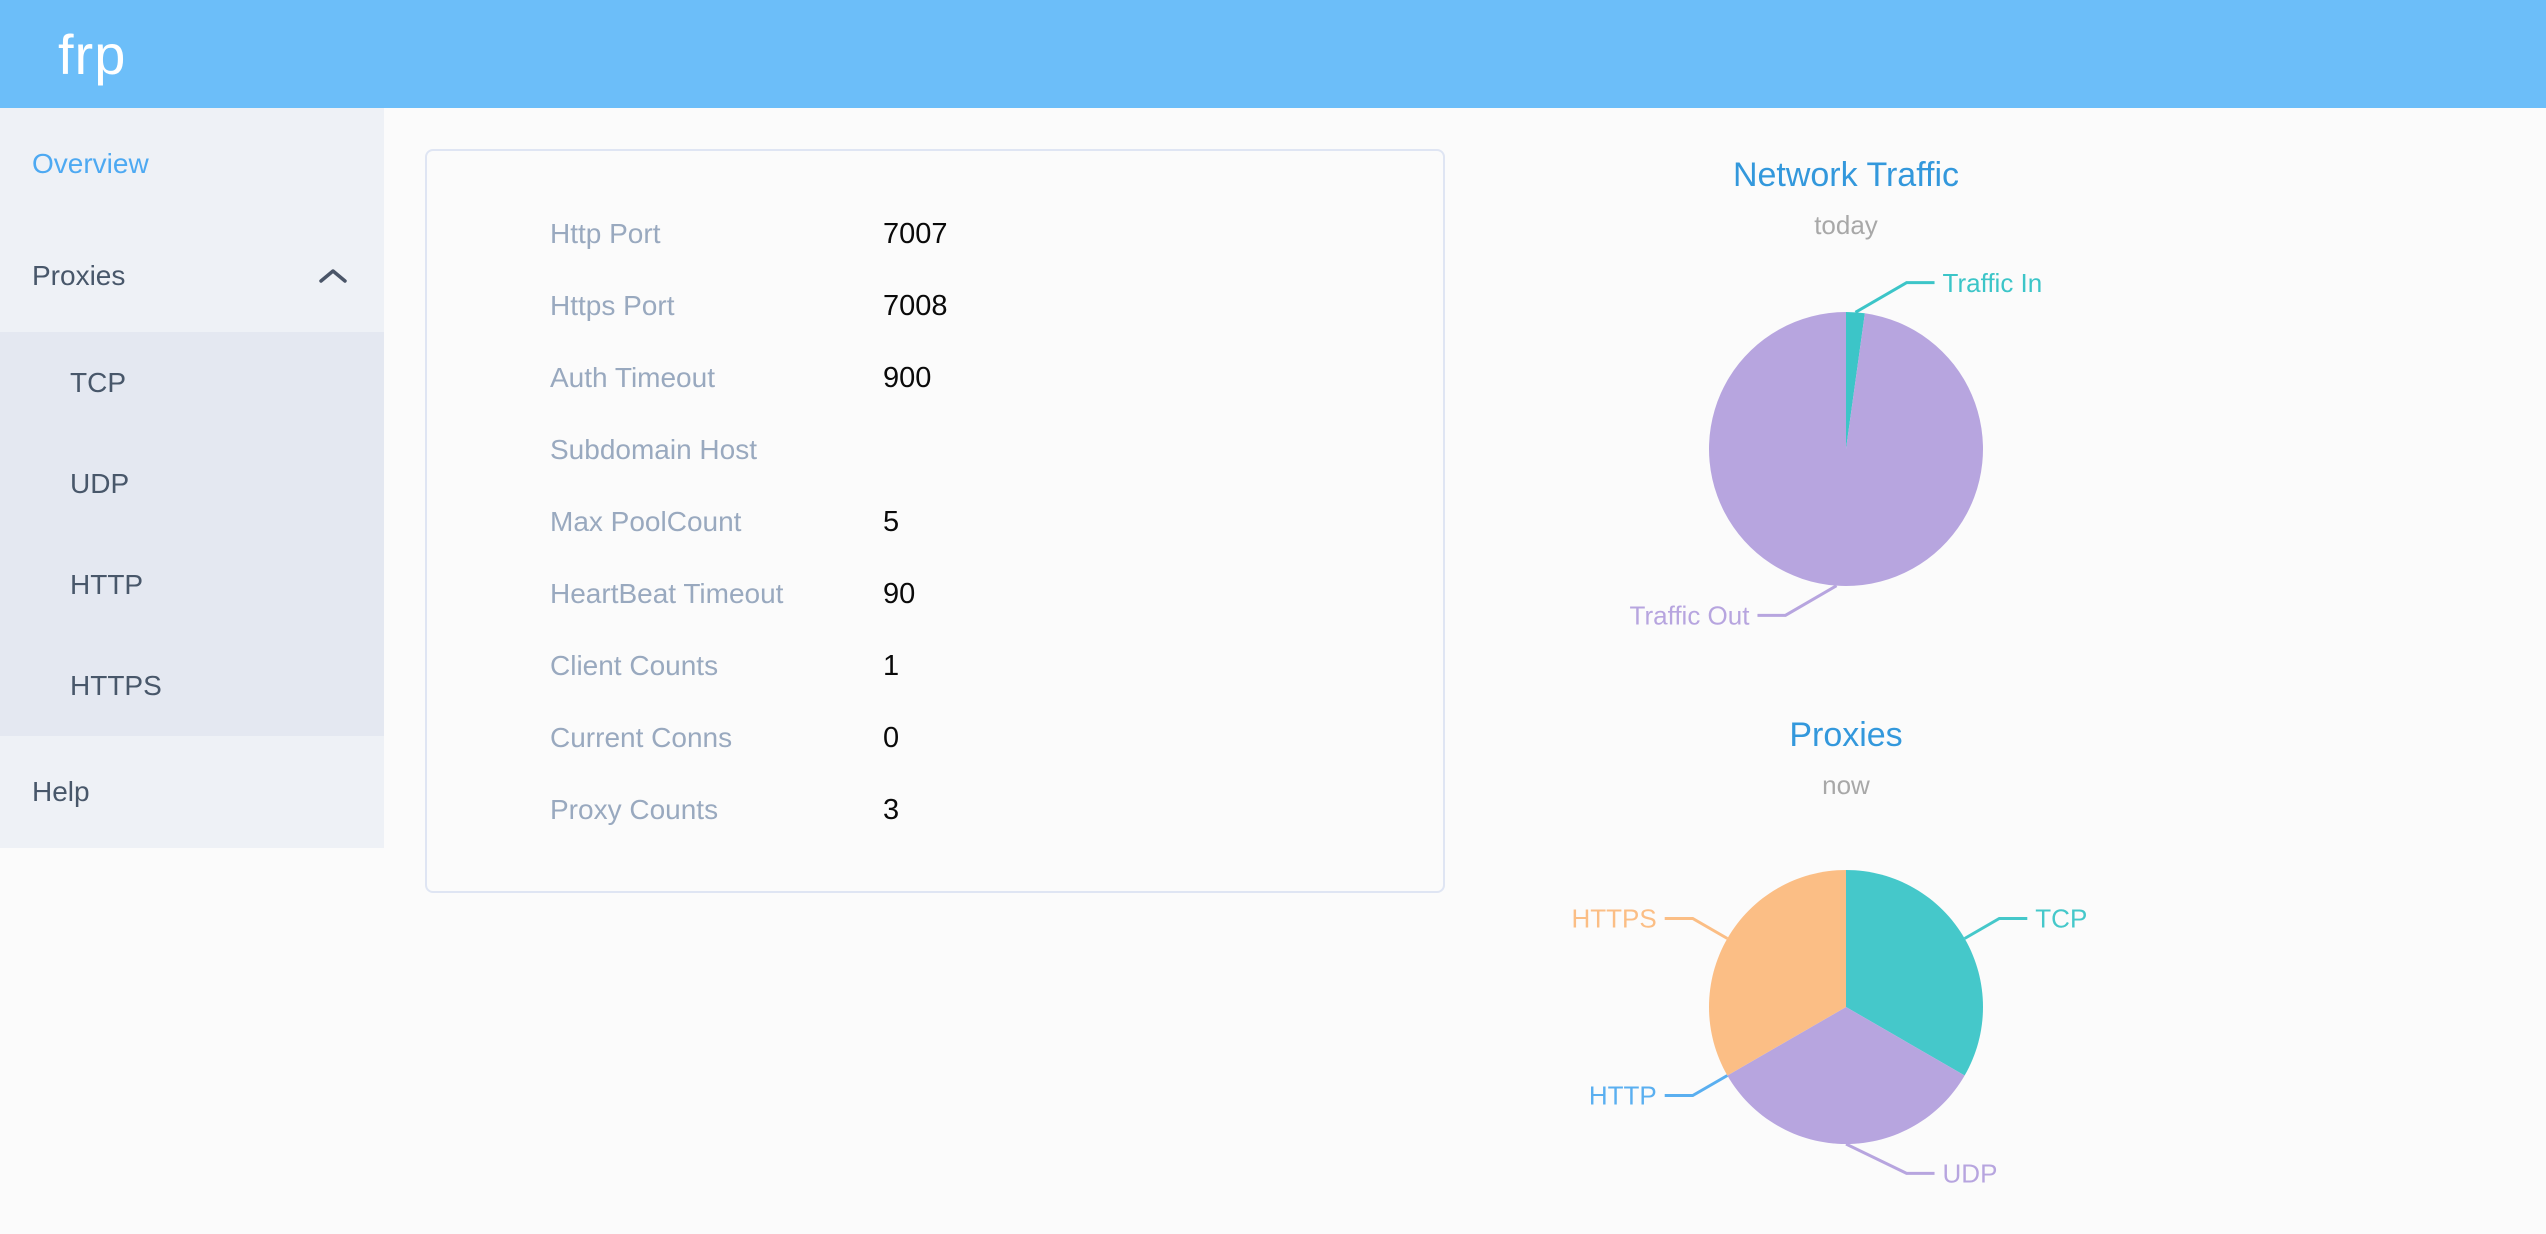 The width and height of the screenshot is (2546, 1234). I want to click on info-value: 7007, so click(915, 233).